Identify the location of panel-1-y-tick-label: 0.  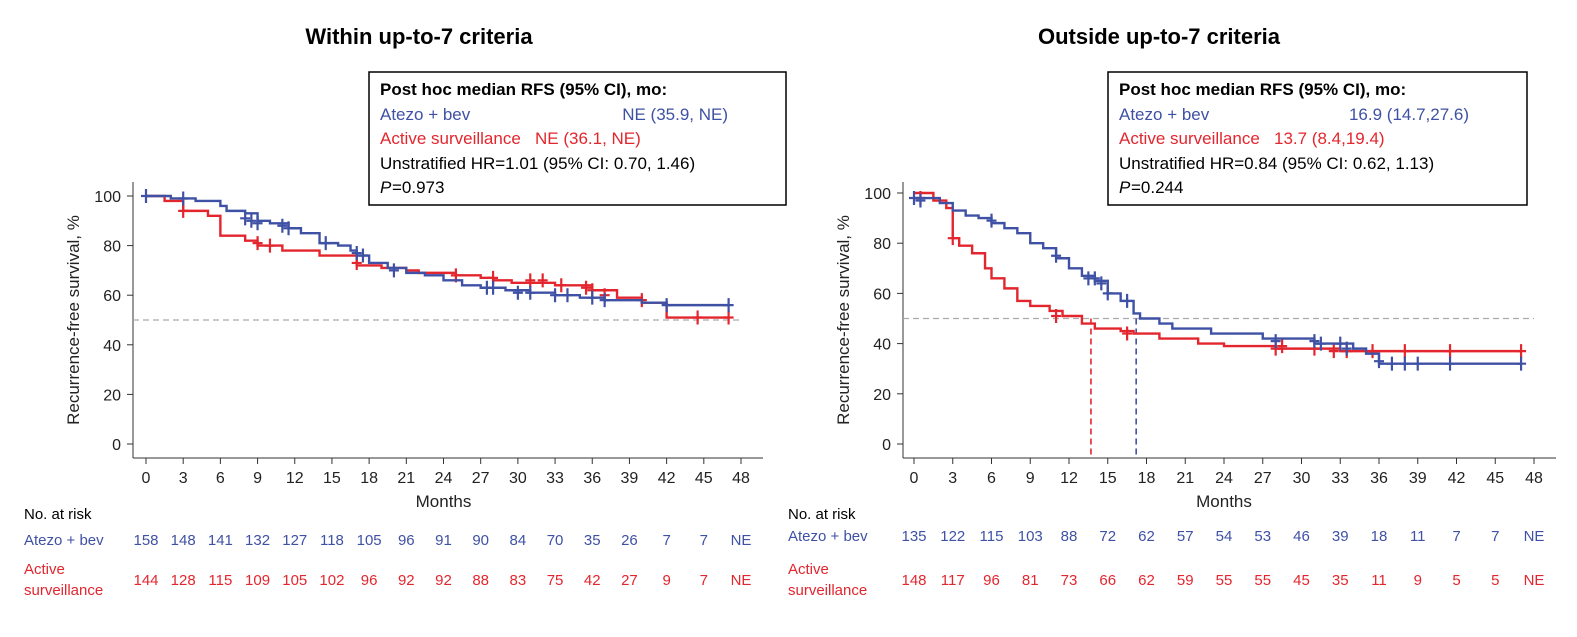
(116, 445).